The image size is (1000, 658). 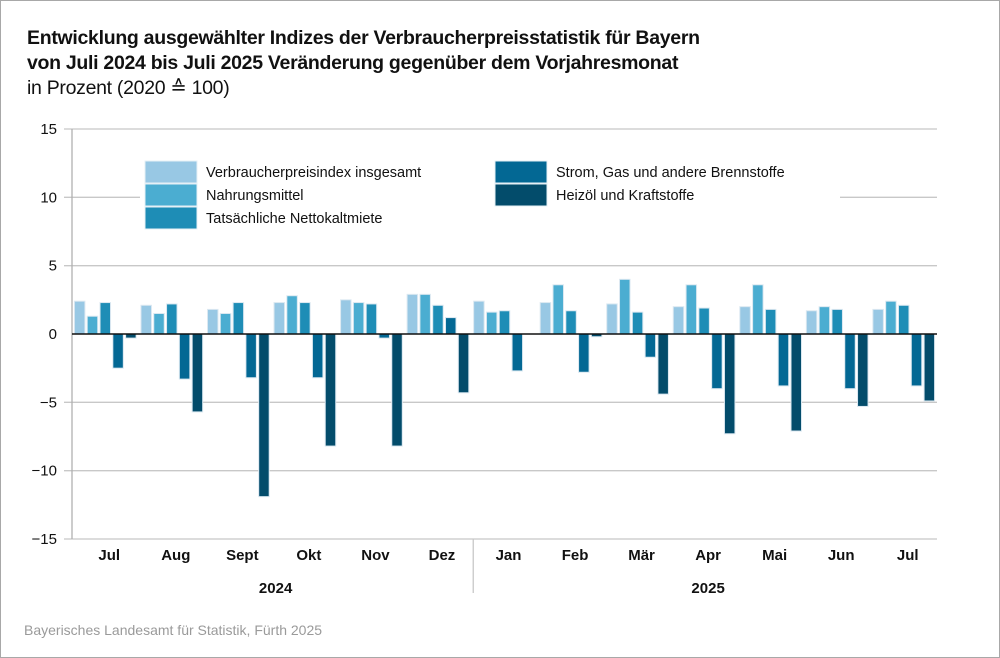 I want to click on y-tick-label: 0, so click(x=53, y=334).